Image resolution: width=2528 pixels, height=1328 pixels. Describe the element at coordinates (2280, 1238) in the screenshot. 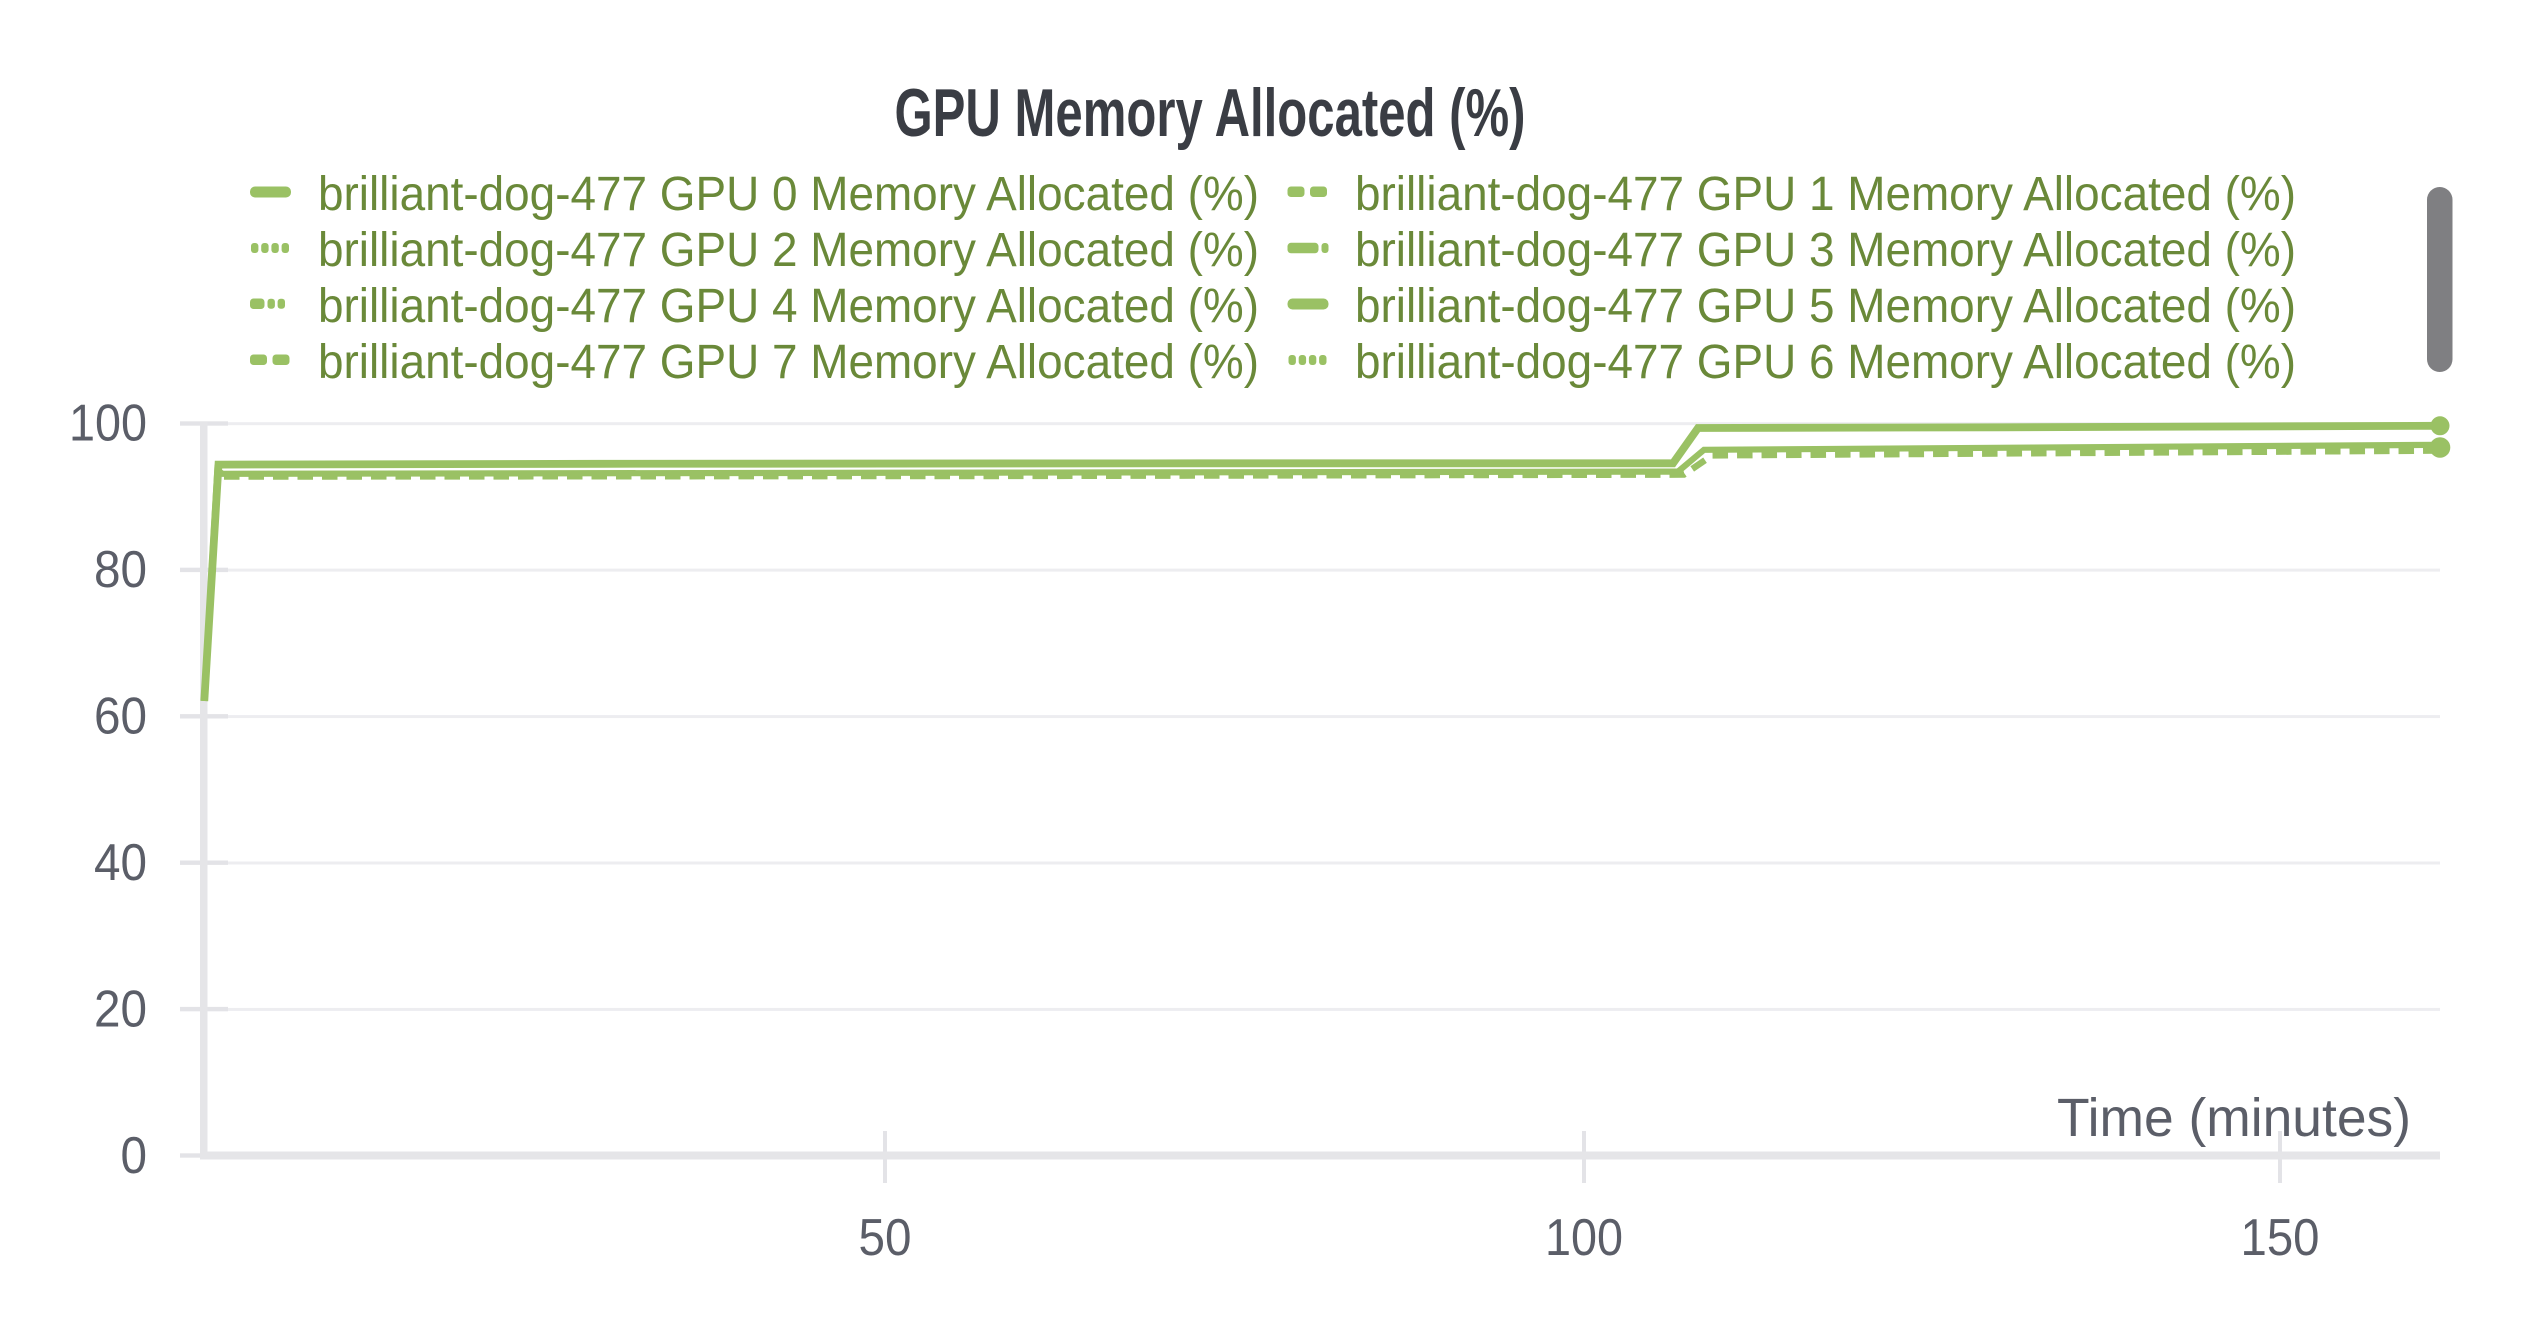

I see `svg-text: 150` at that location.